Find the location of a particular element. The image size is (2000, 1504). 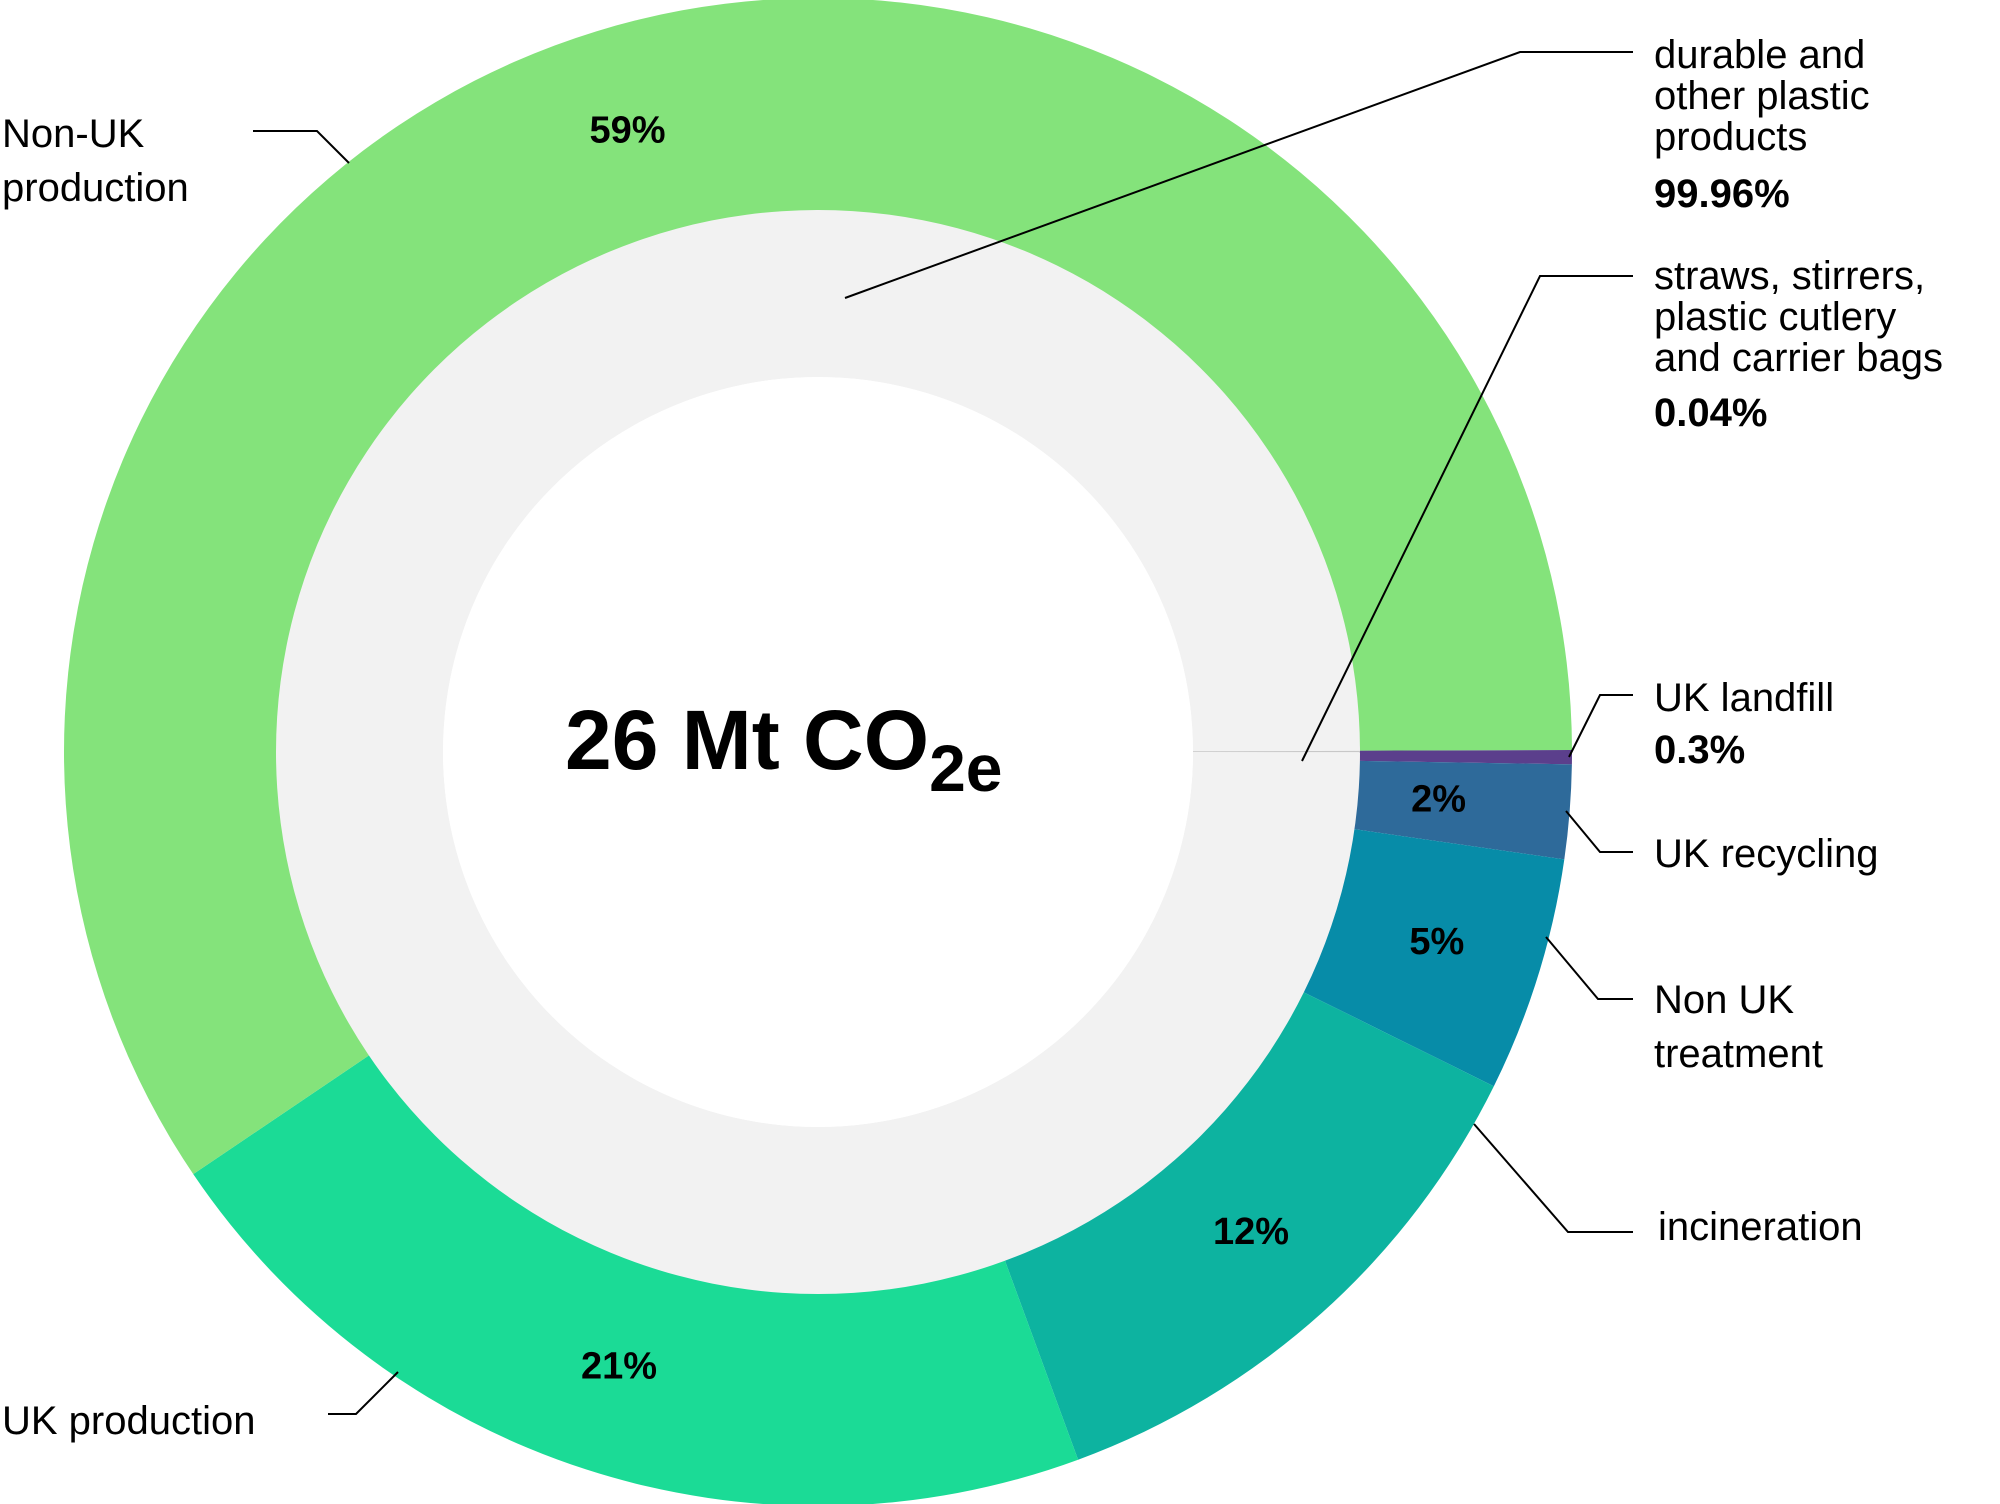

leader-incineration is located at coordinates (1553, 1178).